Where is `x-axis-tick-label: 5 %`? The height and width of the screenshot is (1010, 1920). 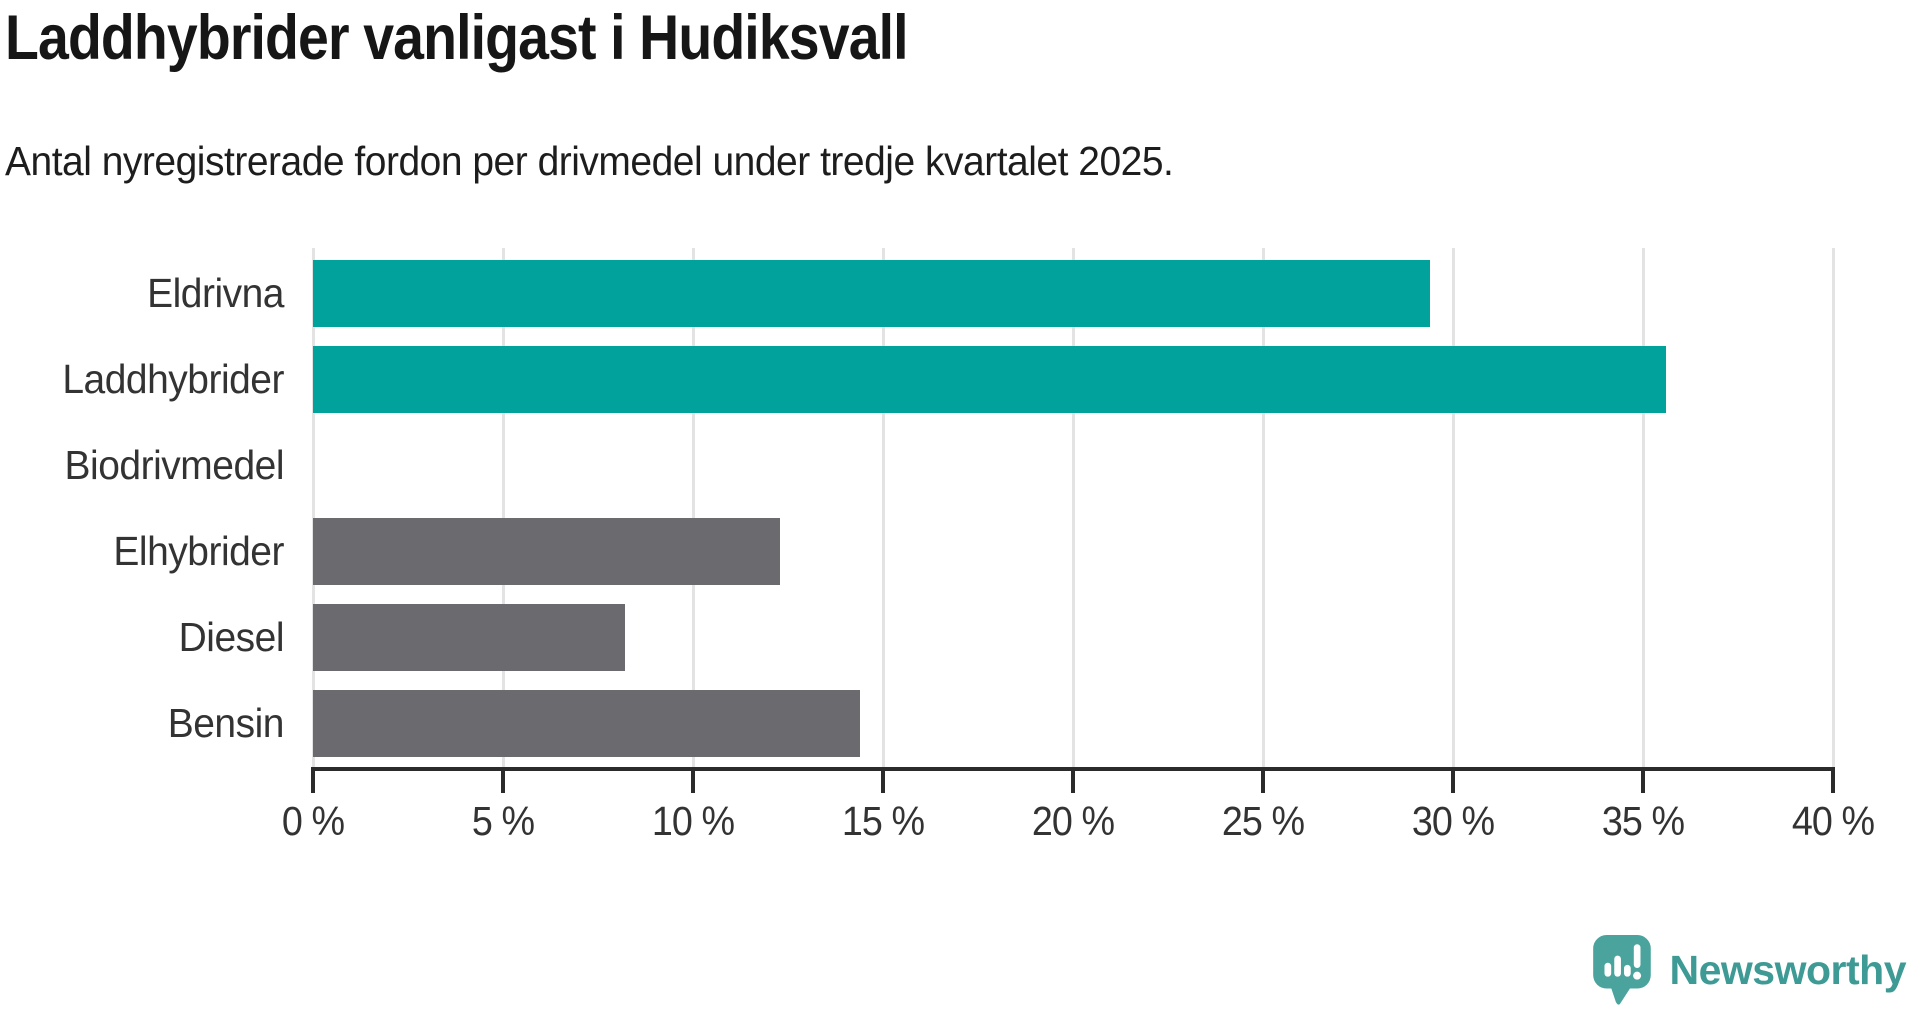
x-axis-tick-label: 5 % is located at coordinates (503, 821).